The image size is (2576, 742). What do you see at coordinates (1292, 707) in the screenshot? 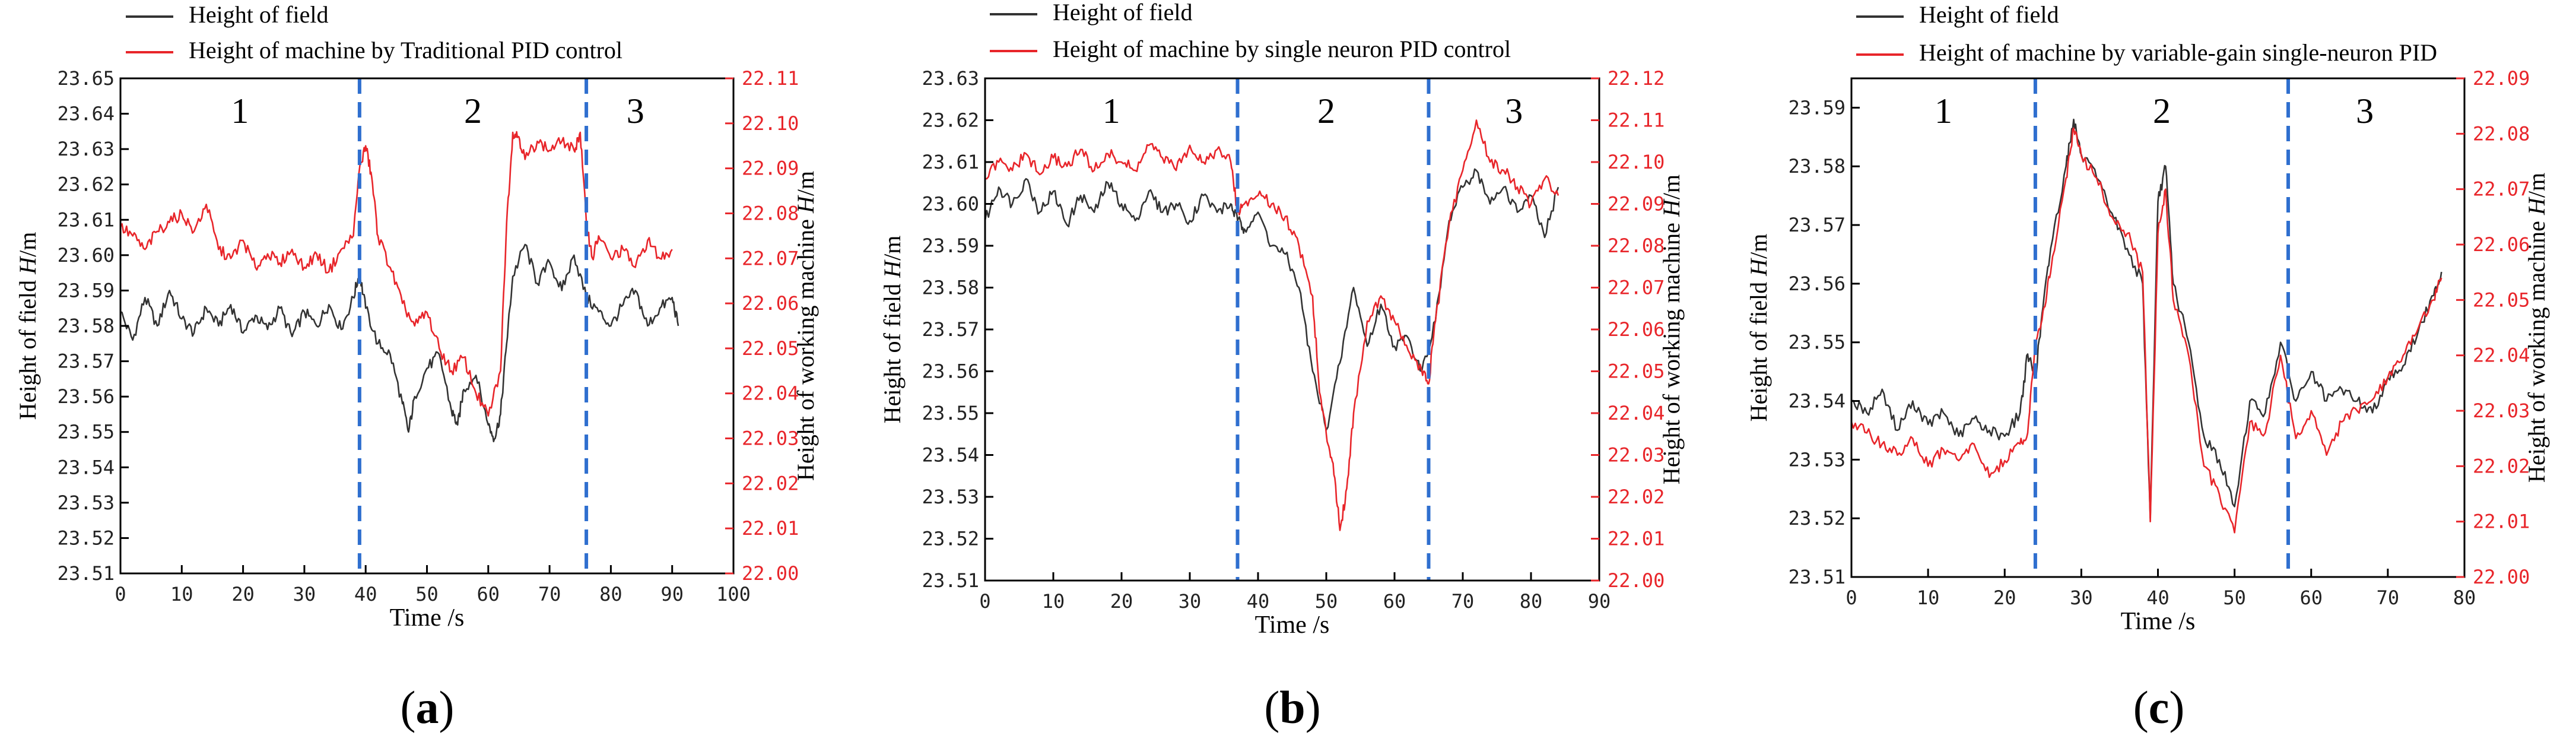
I see `panel-caption: (b)` at bounding box center [1292, 707].